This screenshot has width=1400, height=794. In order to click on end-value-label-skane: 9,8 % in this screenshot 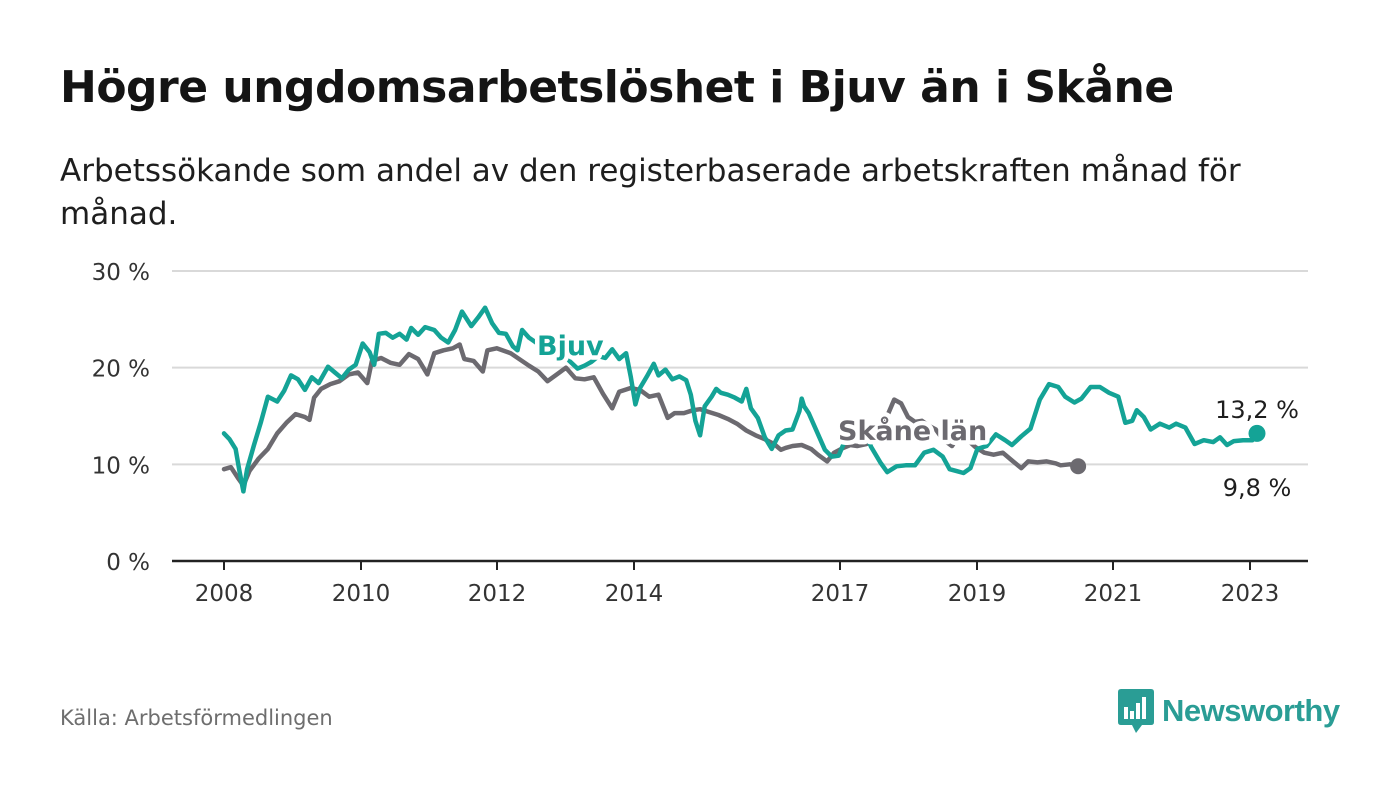, I will do `click(1257, 488)`.